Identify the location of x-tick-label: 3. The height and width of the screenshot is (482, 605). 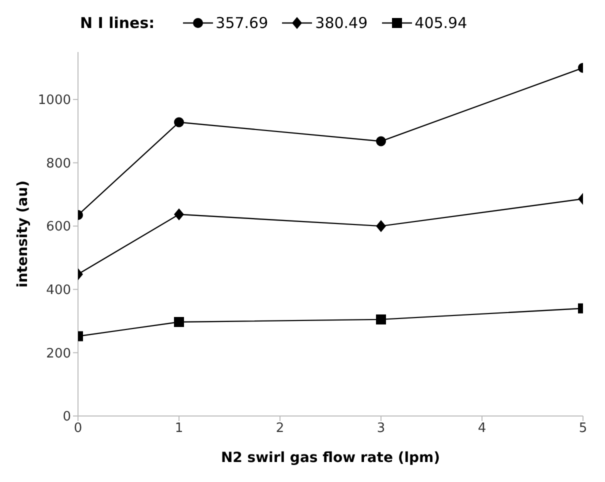
(381, 428).